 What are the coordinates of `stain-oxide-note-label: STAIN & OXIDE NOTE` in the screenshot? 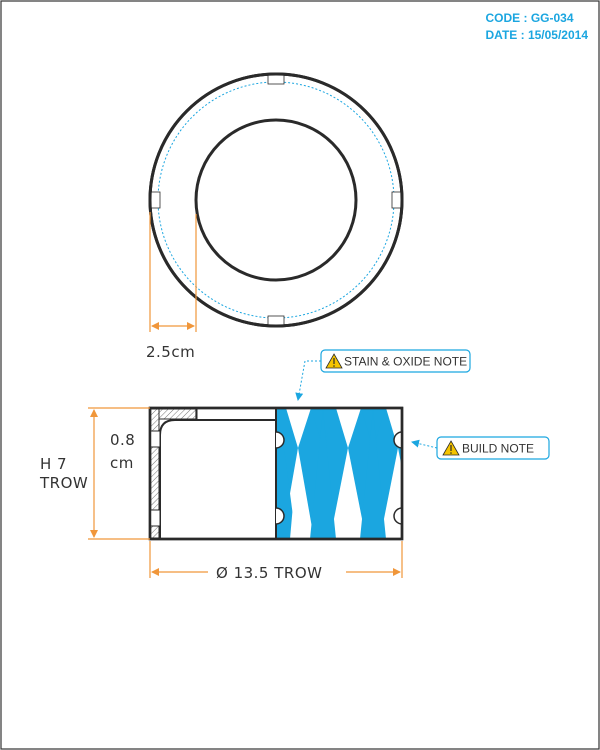 It's located at (405, 362).